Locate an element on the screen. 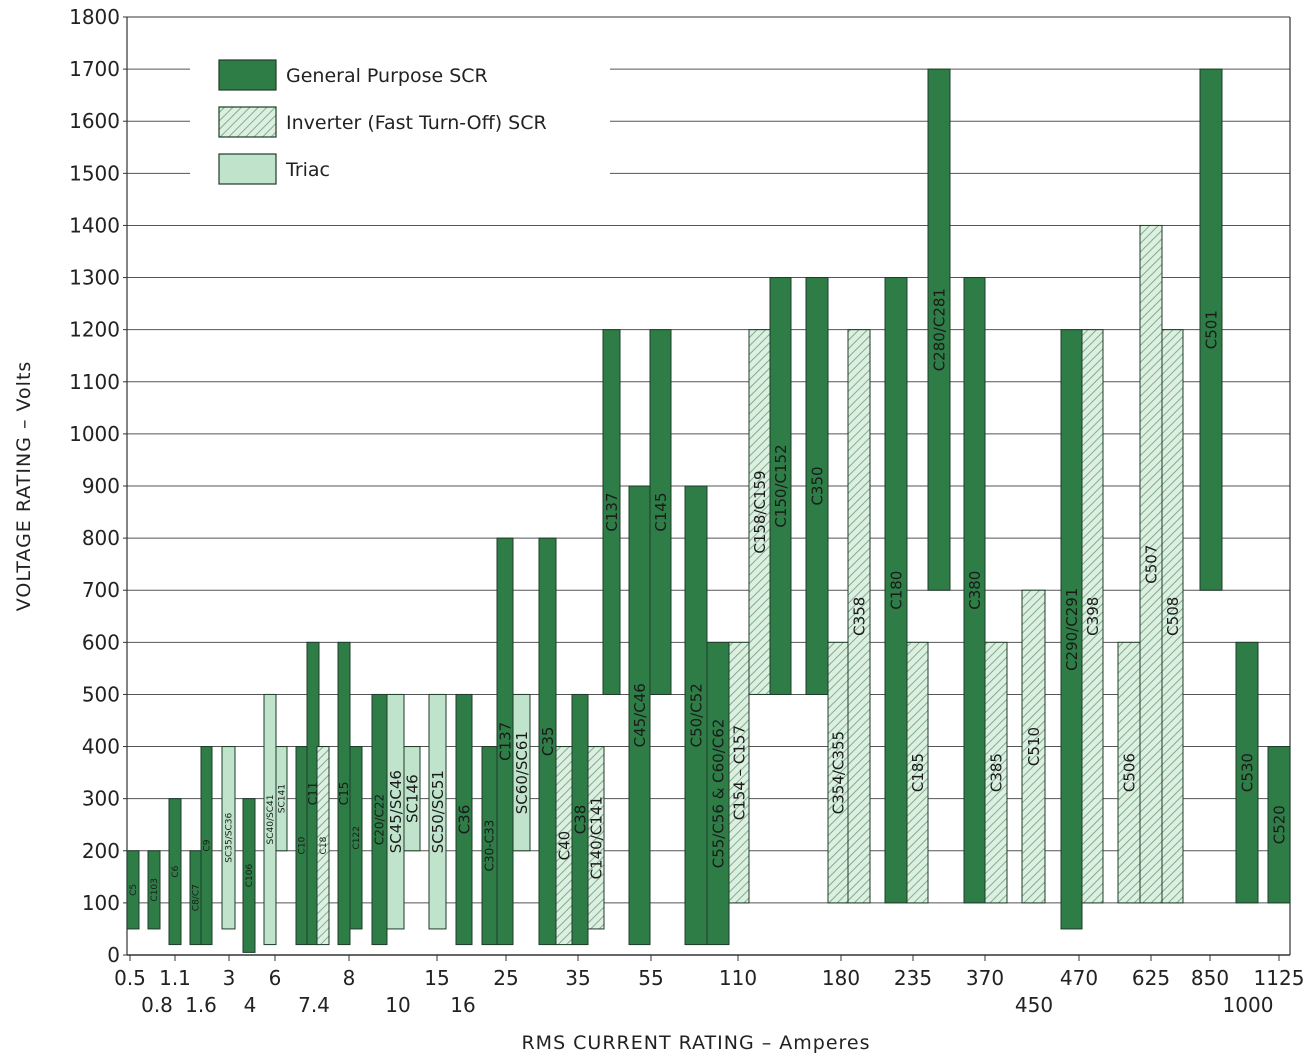  y-tick-label: 600 is located at coordinates (101, 642).